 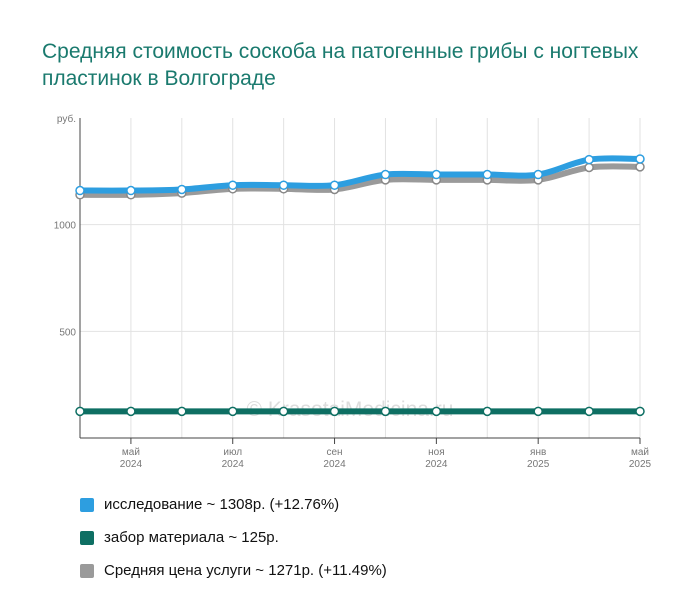 I want to click on legend-item-sampling: забор материала ~ 125р., so click(x=233, y=537).